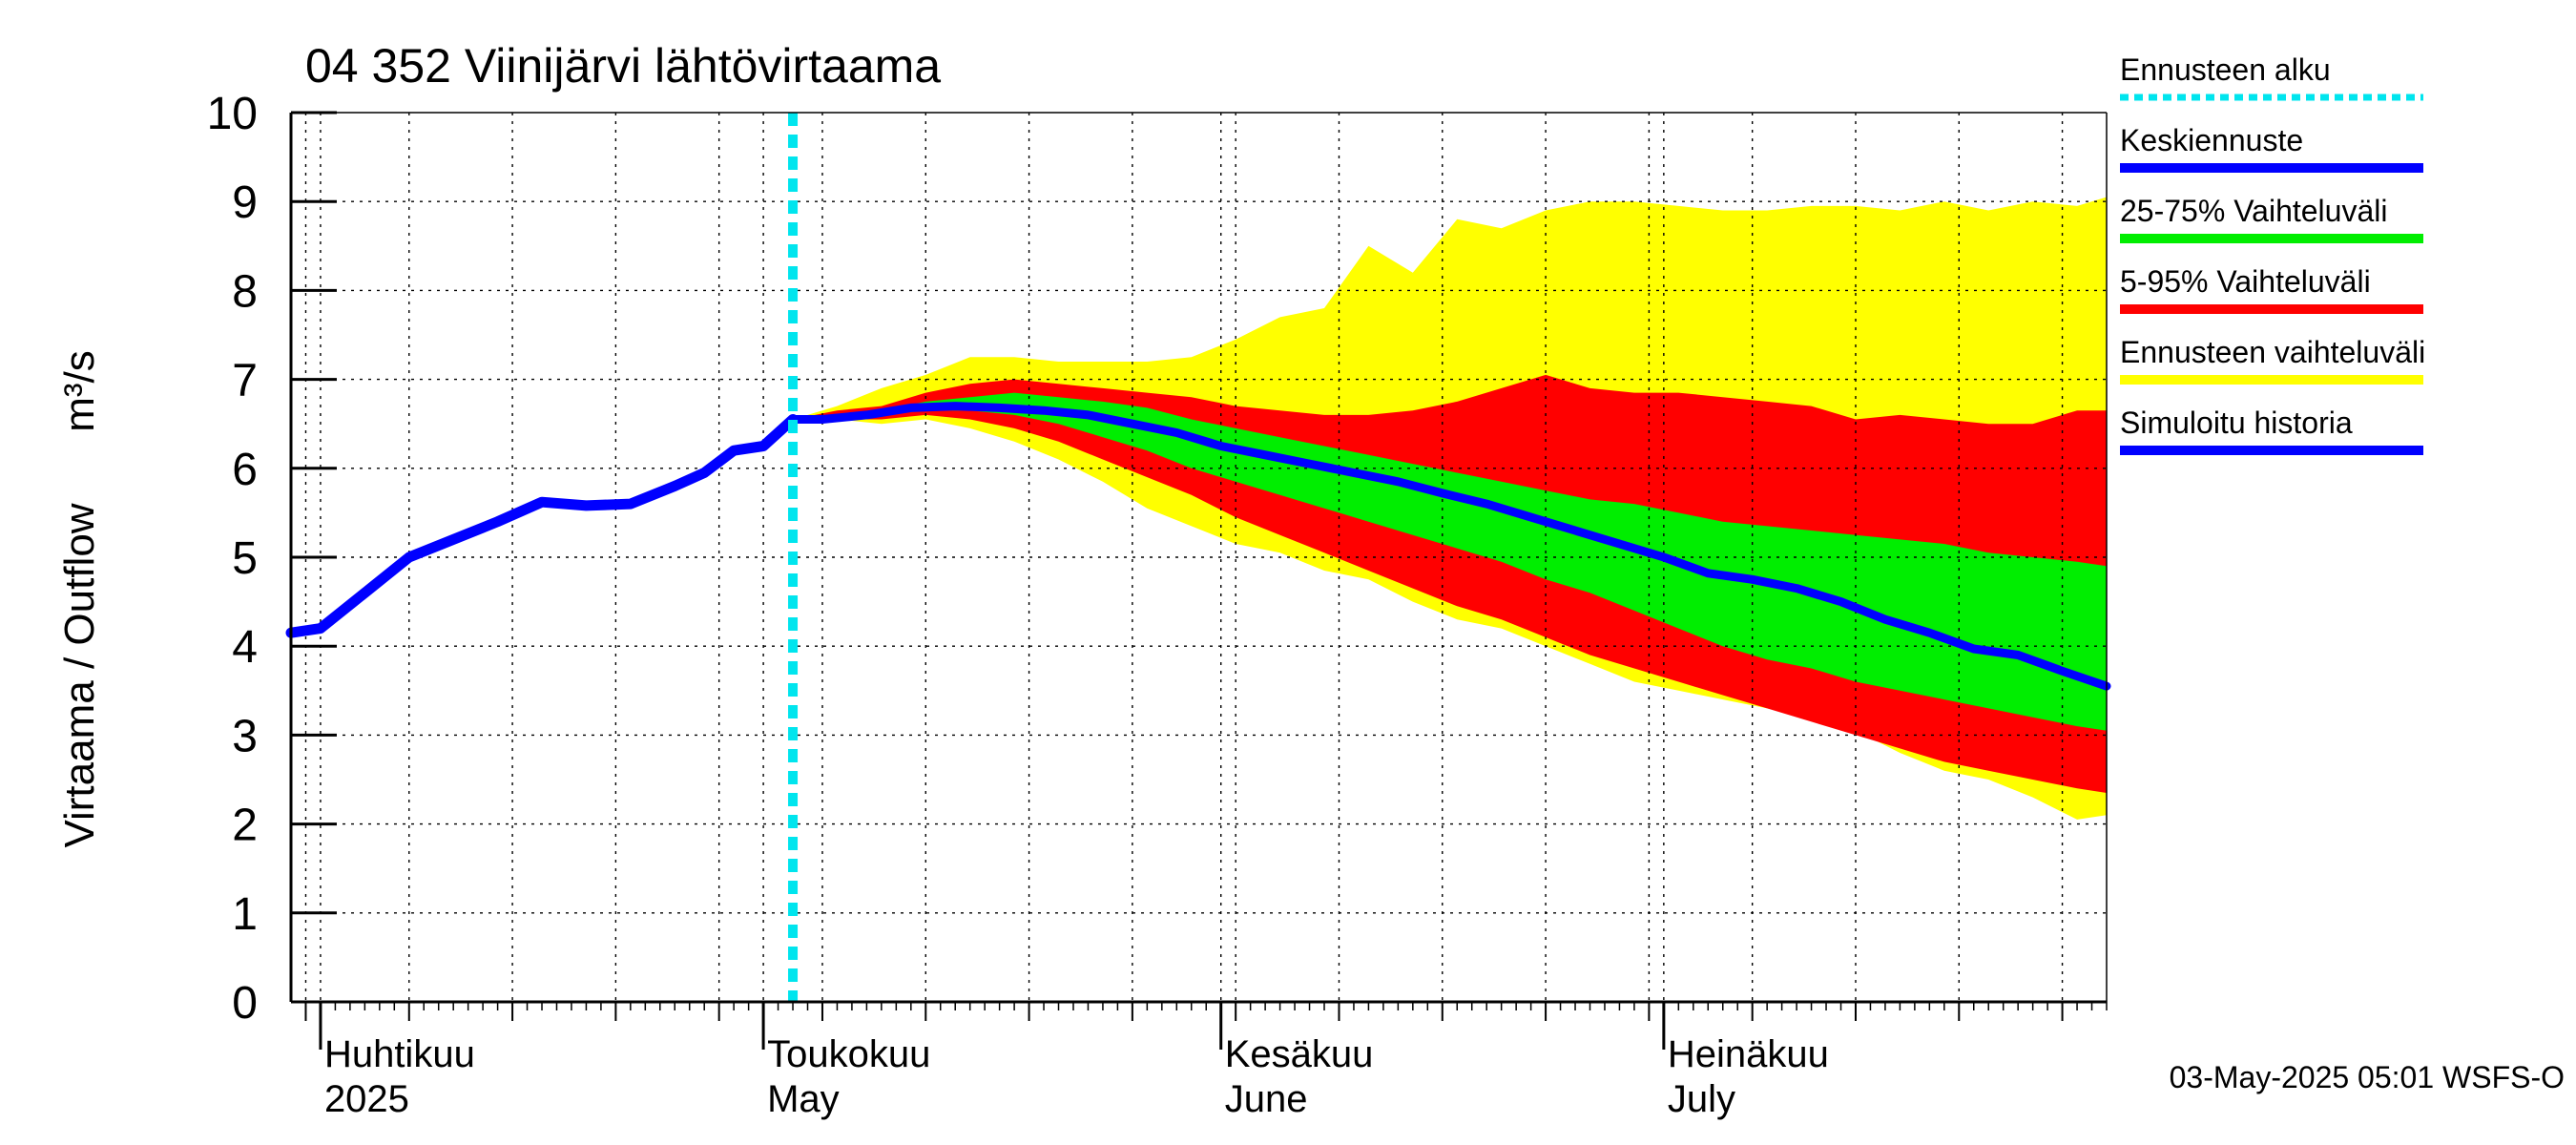 Image resolution: width=2576 pixels, height=1145 pixels. What do you see at coordinates (1299, 1054) in the screenshot?
I see `x-month-label-fi: Kesäkuu` at bounding box center [1299, 1054].